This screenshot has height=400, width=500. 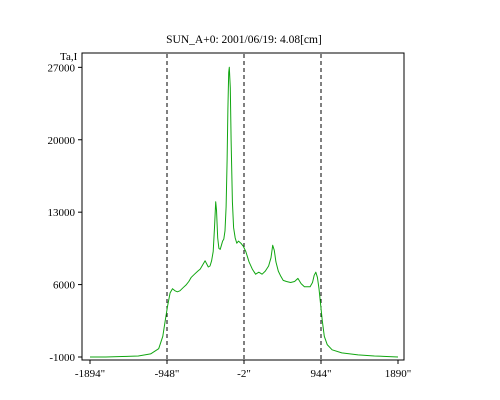 I want to click on x-tick-label-2: -2", so click(x=244, y=374).